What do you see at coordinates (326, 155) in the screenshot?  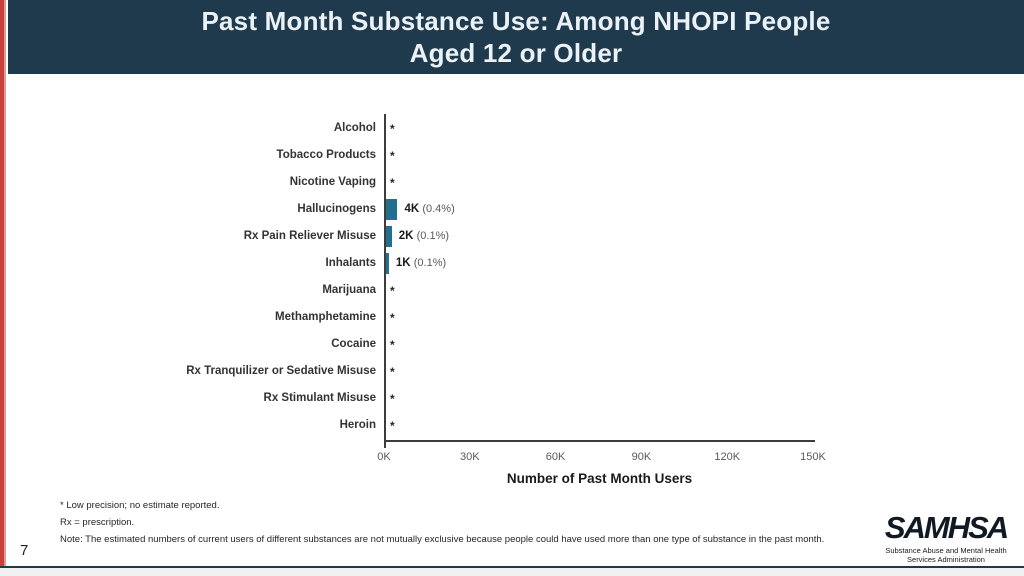 I see `category-label: Tobacco Products` at bounding box center [326, 155].